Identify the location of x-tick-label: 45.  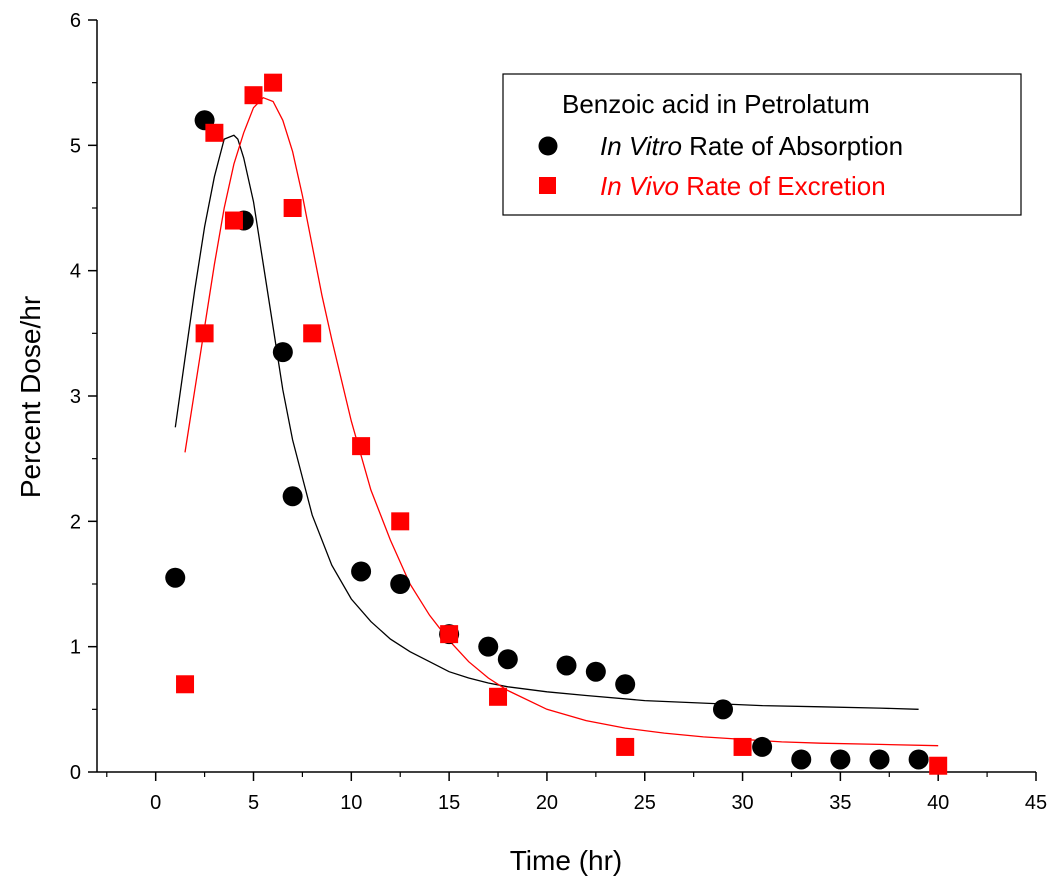
(1036, 803).